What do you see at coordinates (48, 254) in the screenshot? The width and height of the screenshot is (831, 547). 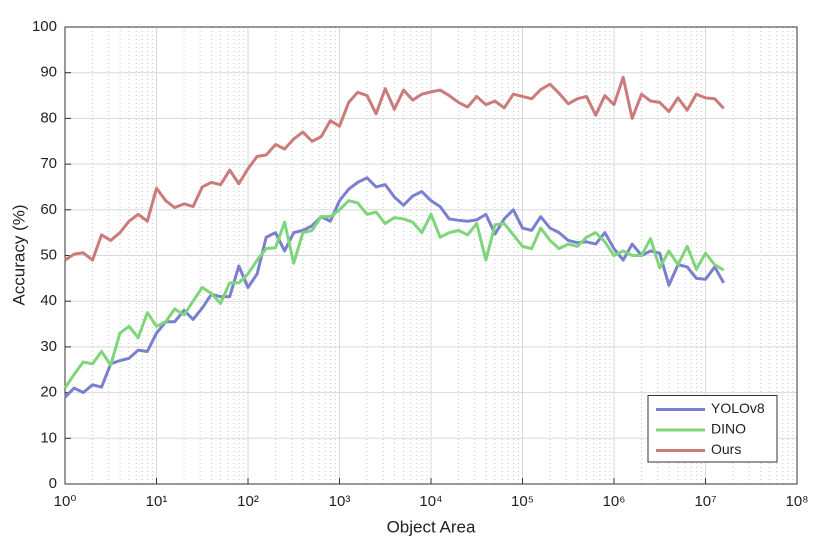 I see `y-tick-label: 50` at bounding box center [48, 254].